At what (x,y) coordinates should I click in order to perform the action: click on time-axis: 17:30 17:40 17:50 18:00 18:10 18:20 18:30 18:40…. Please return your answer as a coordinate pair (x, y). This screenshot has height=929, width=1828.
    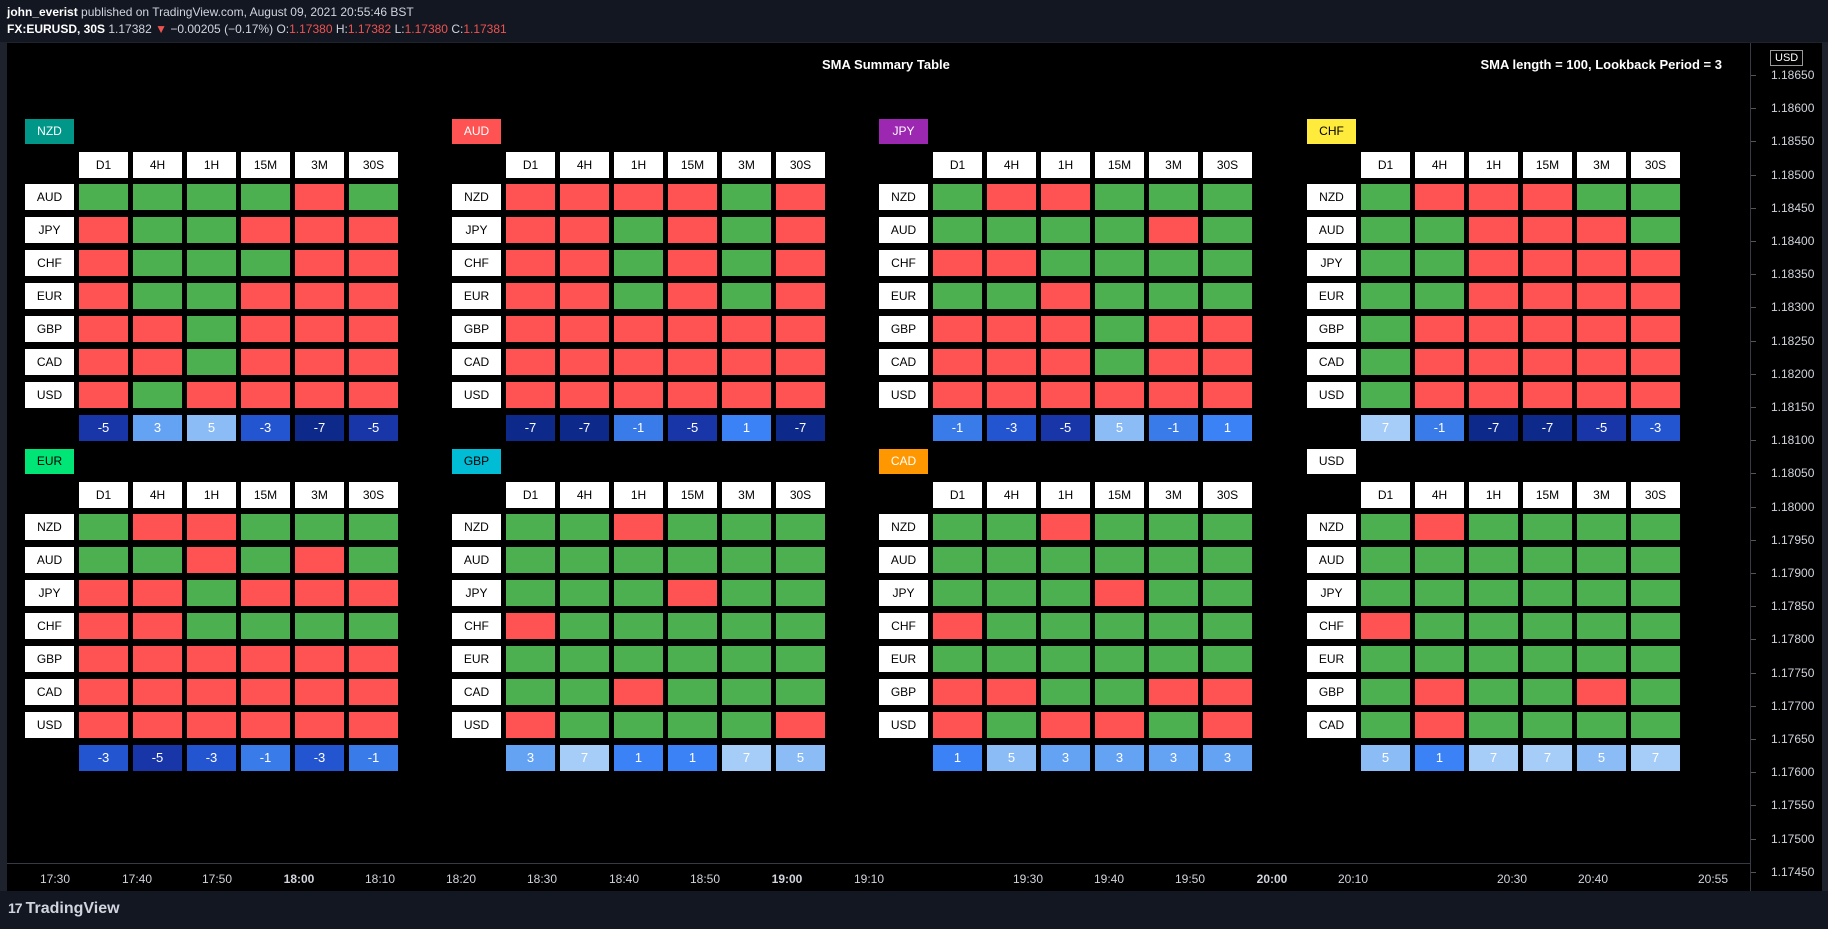
    Looking at the image, I should click on (882, 877).